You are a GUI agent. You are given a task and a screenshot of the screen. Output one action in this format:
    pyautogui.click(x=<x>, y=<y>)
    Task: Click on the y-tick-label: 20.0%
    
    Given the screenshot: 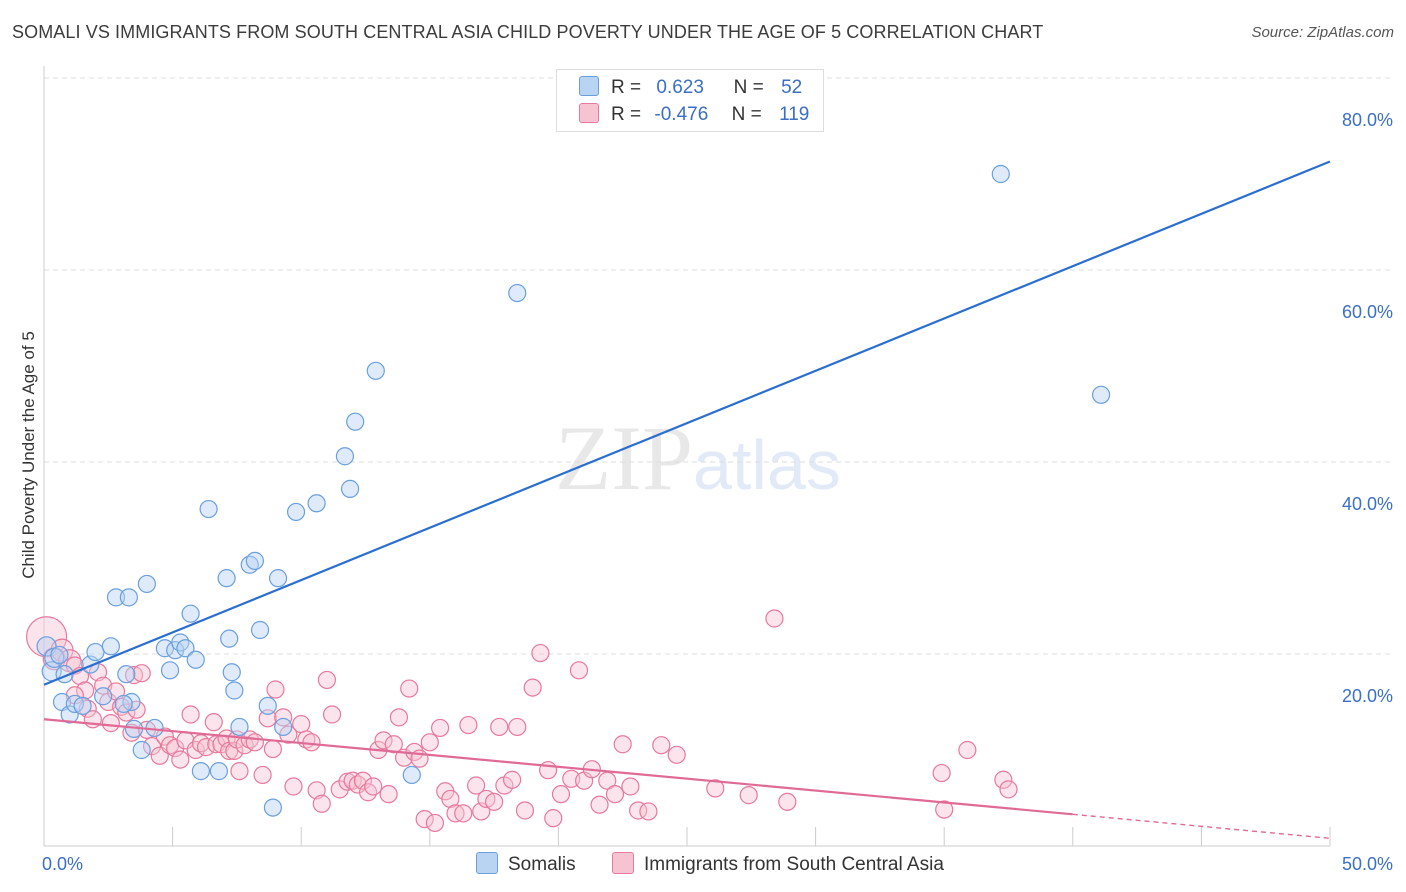 What is the action you would take?
    pyautogui.click(x=1367, y=696)
    